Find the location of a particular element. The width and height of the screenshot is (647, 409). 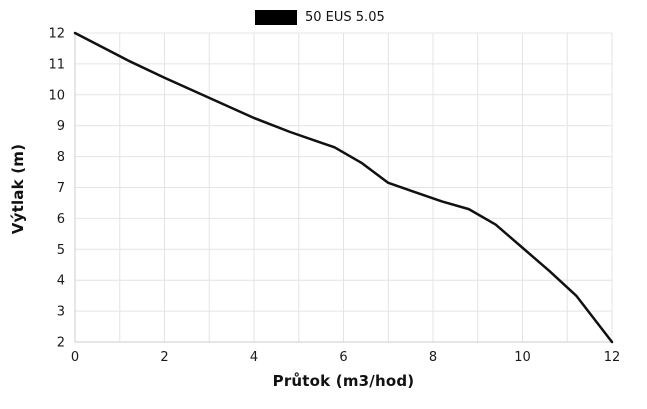

y-tick-label: 4 is located at coordinates (61, 281).